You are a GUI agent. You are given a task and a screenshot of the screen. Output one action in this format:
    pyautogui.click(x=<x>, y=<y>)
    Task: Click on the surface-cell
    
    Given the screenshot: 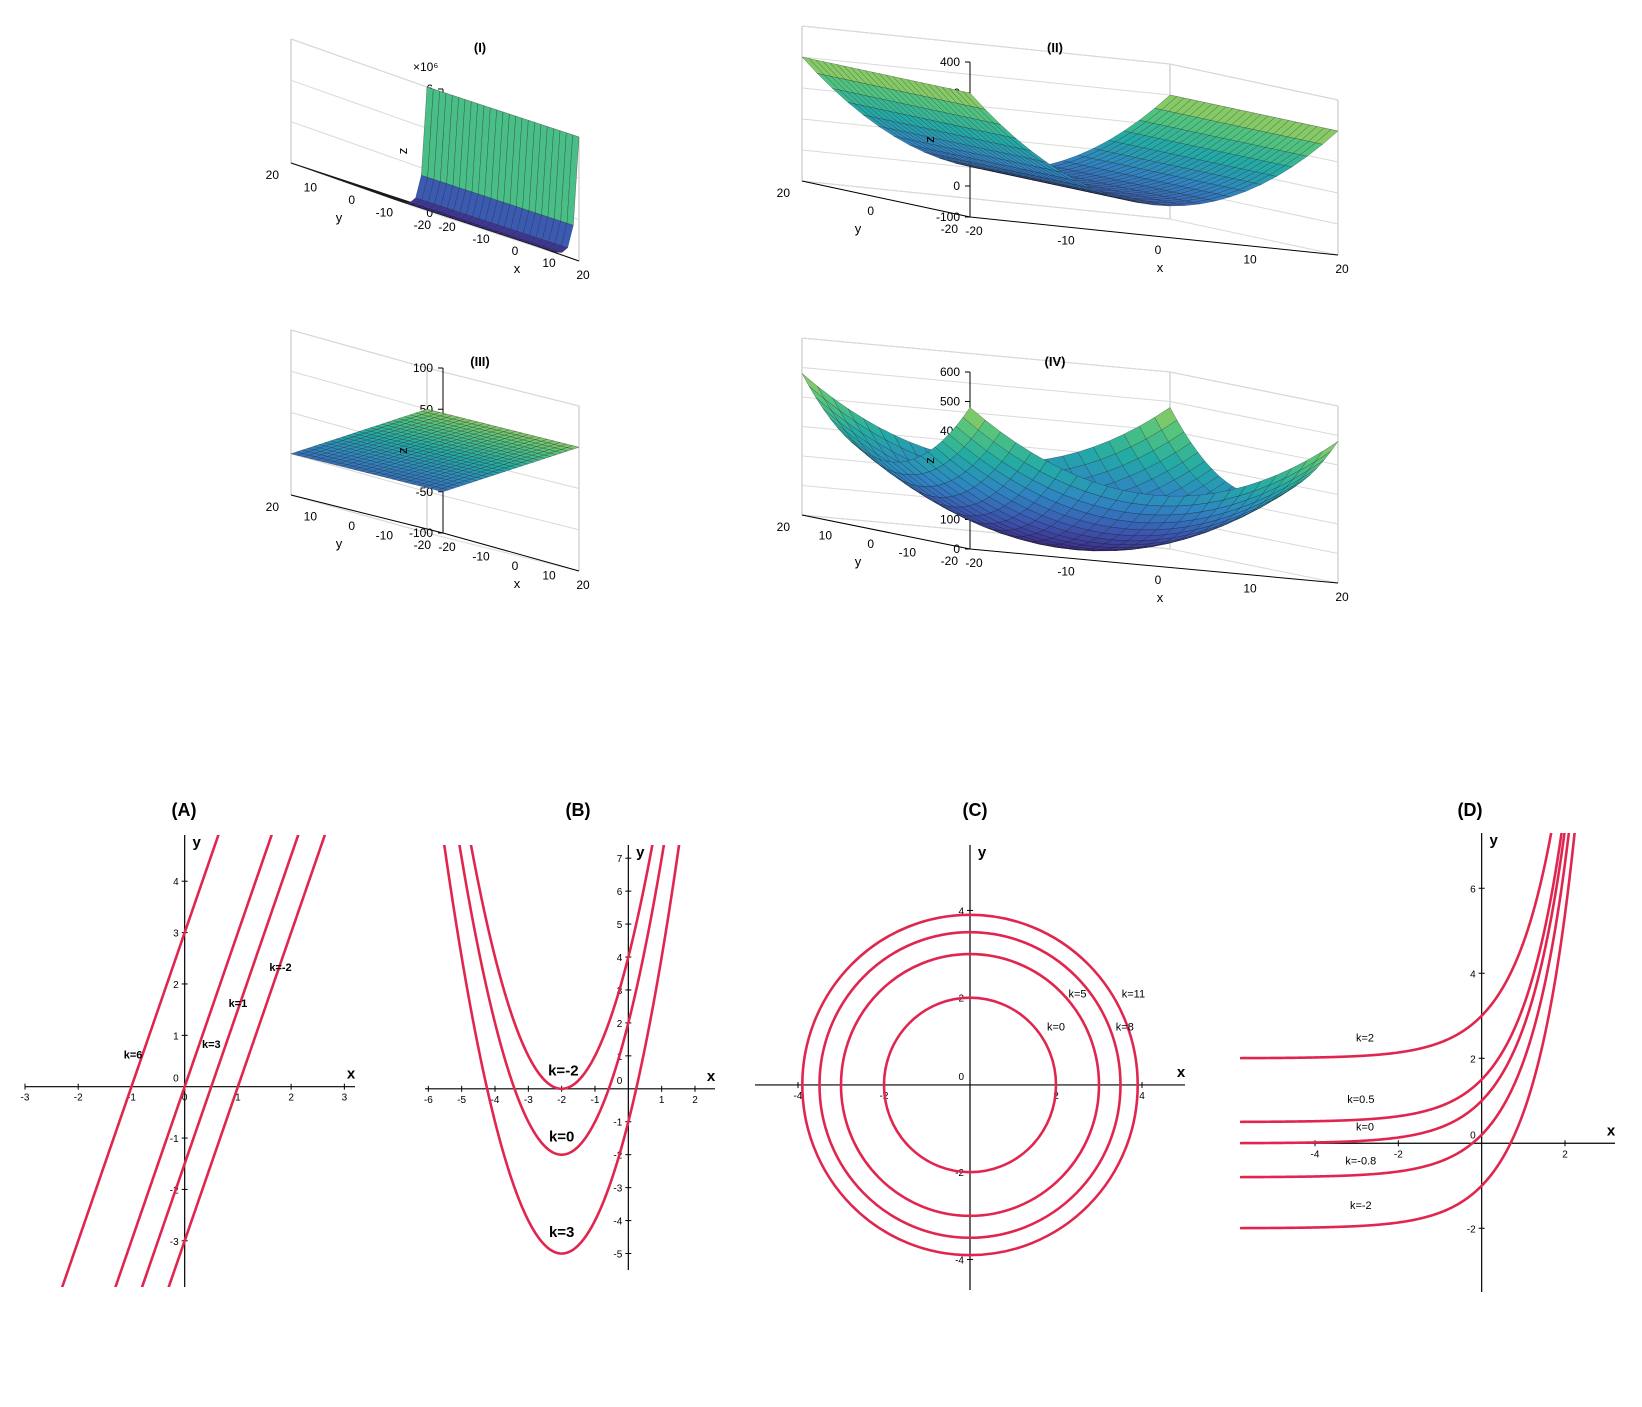 What is the action you would take?
    pyautogui.click(x=813, y=385)
    